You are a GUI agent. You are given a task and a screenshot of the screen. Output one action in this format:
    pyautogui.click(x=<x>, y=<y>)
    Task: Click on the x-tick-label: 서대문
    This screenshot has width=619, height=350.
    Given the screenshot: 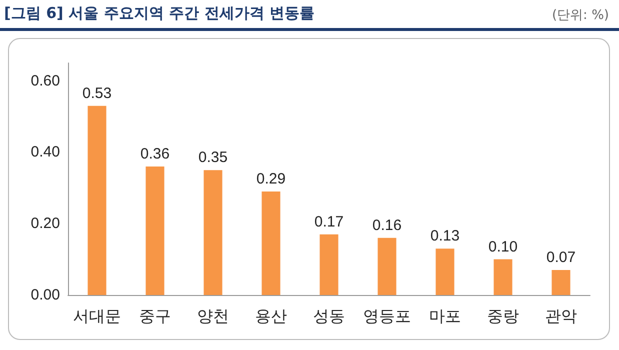 What is the action you would take?
    pyautogui.click(x=97, y=317)
    